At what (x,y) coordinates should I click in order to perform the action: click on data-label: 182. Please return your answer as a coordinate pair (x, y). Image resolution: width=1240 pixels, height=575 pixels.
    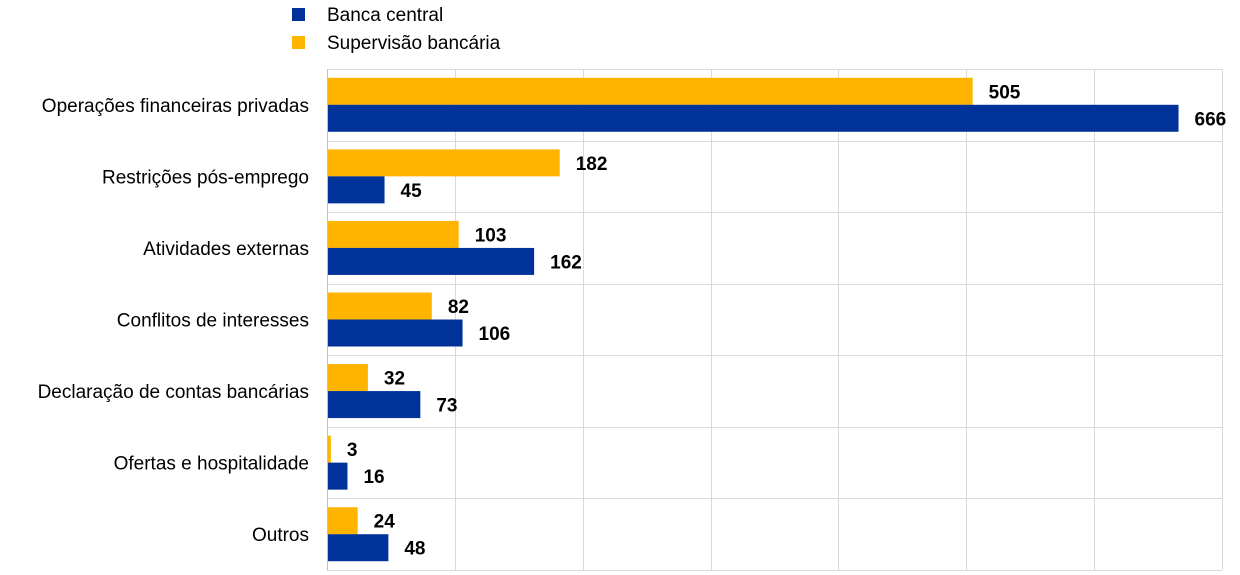
    Looking at the image, I should click on (592, 164).